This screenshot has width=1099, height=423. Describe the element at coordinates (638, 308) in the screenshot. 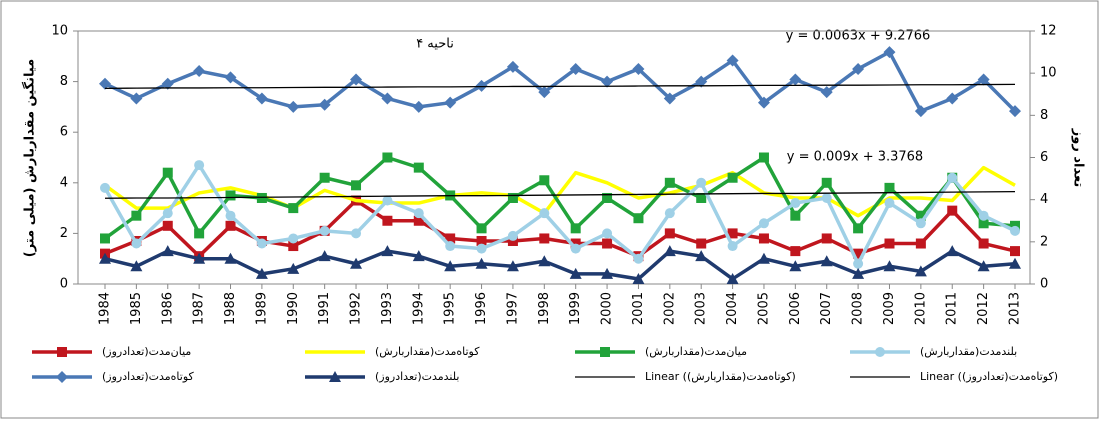

I see `x-tick-label: 2001` at that location.